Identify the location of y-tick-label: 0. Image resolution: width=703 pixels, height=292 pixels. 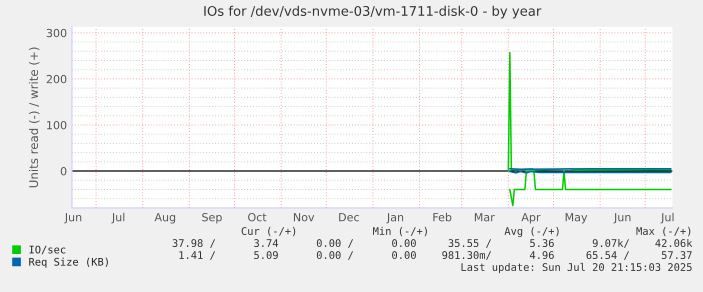
(63, 171).